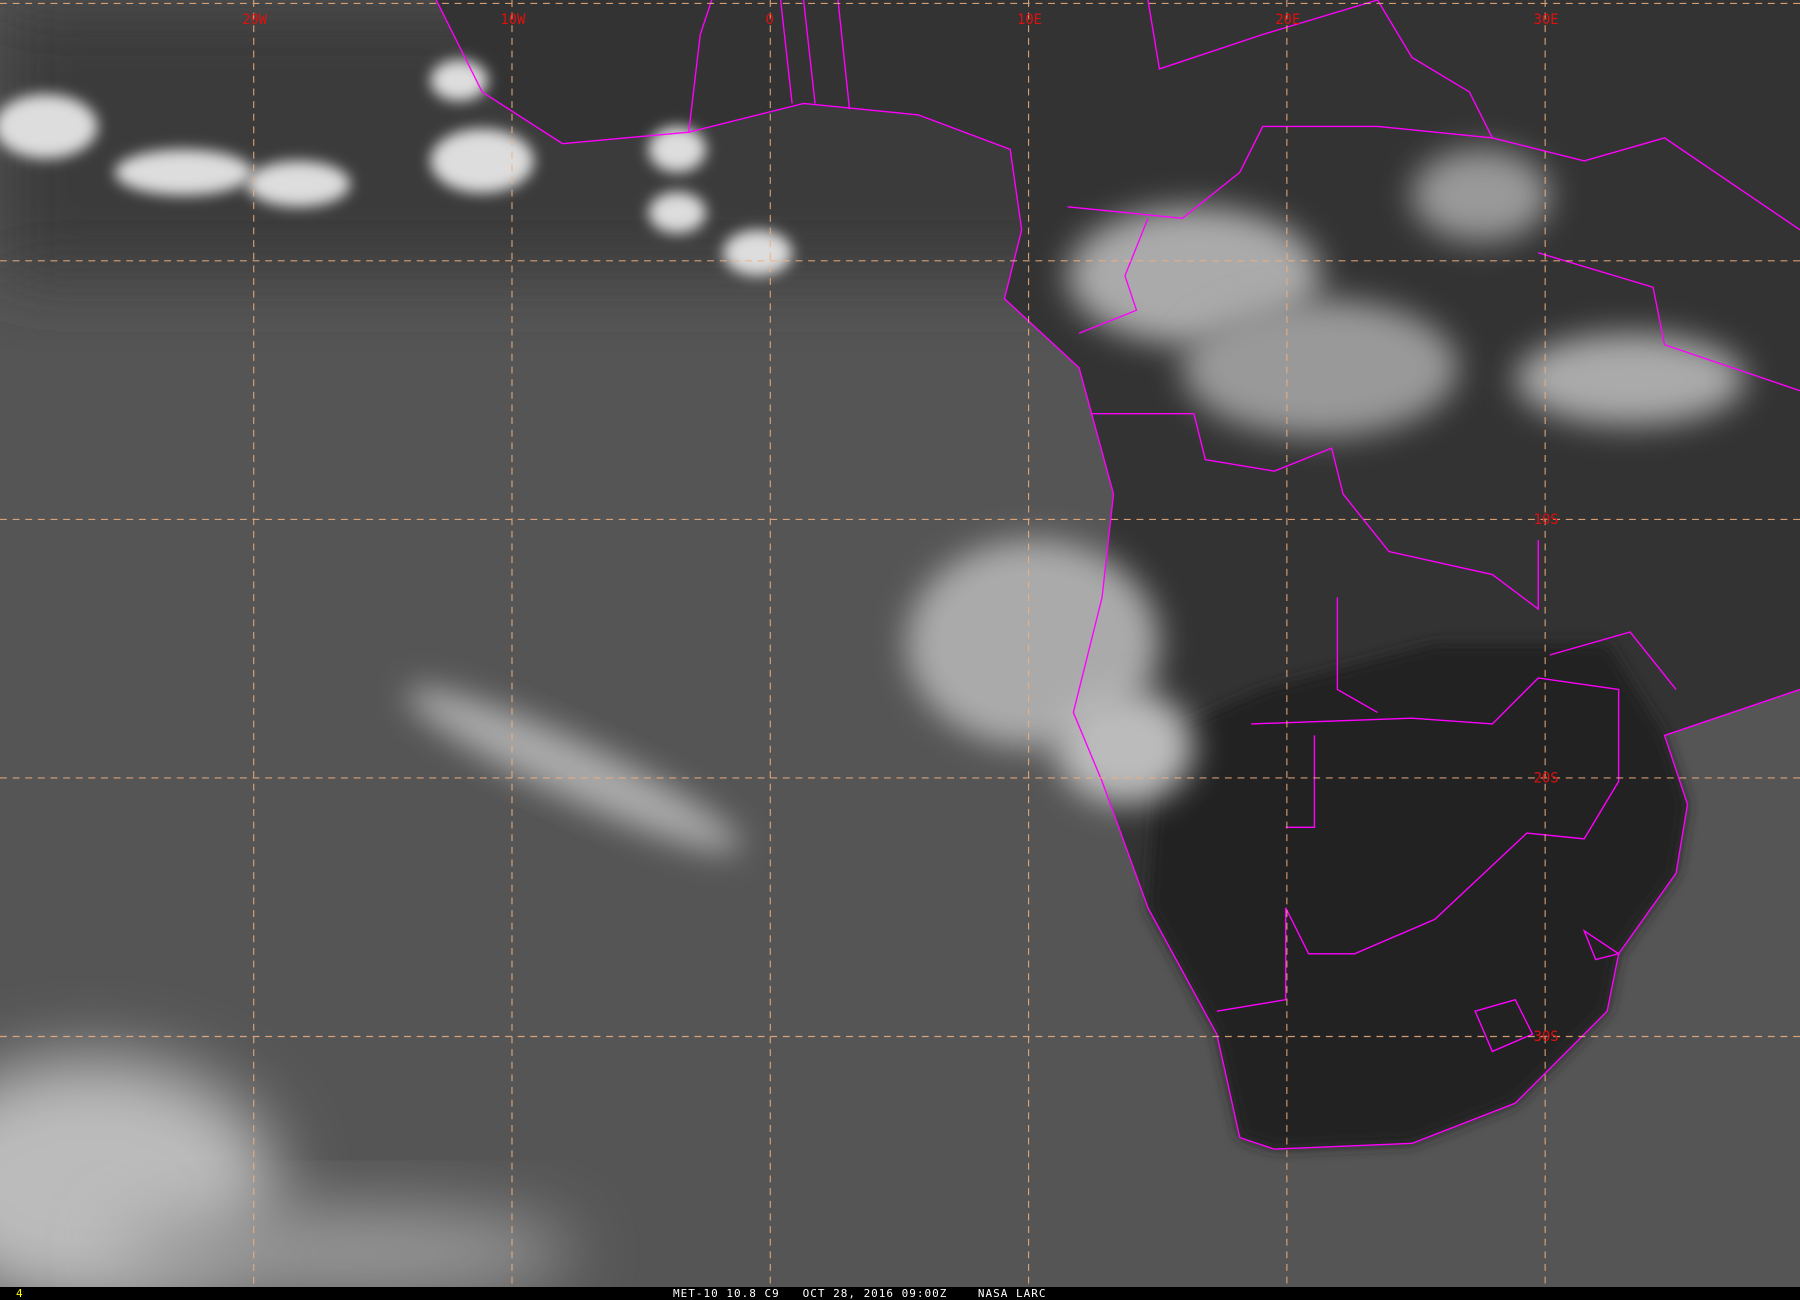  I want to click on lon-label: 20E, so click(1287, 20).